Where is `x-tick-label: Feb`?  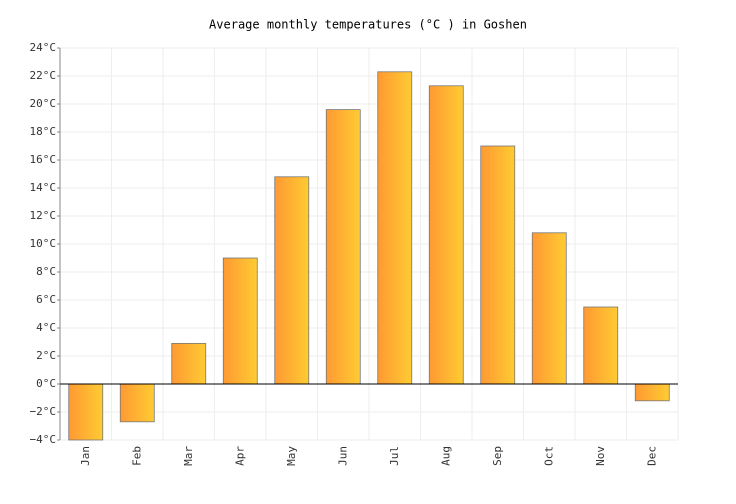 x-tick-label: Feb is located at coordinates (136, 456).